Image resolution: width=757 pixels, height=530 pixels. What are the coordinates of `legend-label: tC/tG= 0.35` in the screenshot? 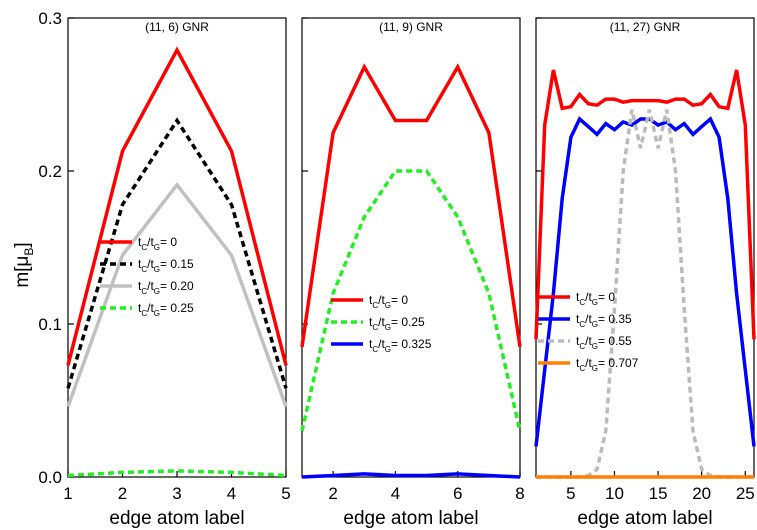 It's located at (604, 320).